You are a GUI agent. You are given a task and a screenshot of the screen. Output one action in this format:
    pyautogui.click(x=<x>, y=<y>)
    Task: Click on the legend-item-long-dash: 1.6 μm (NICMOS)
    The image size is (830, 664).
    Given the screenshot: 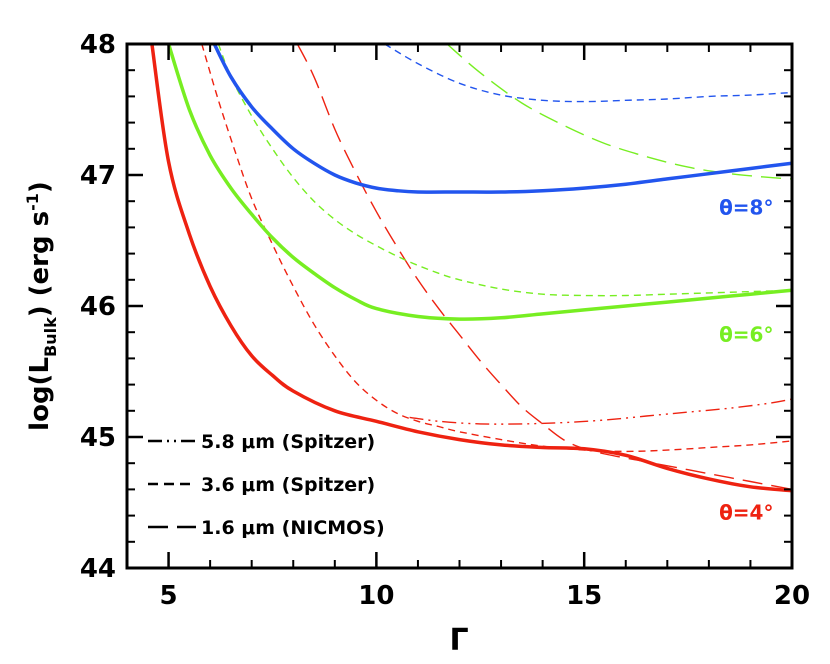 What is the action you would take?
    pyautogui.click(x=266, y=528)
    